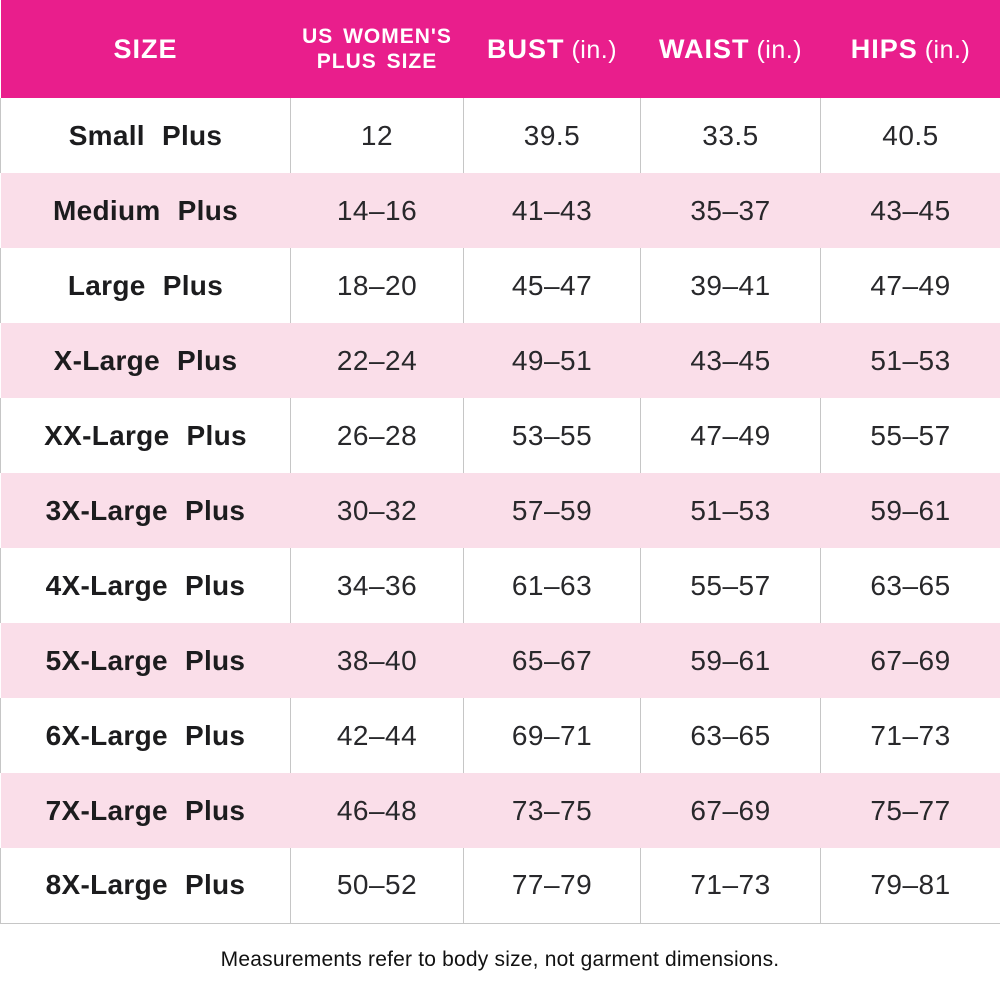  I want to click on table-row: Large Plus 18–20 45–47 39–41 47–49, so click(500, 285).